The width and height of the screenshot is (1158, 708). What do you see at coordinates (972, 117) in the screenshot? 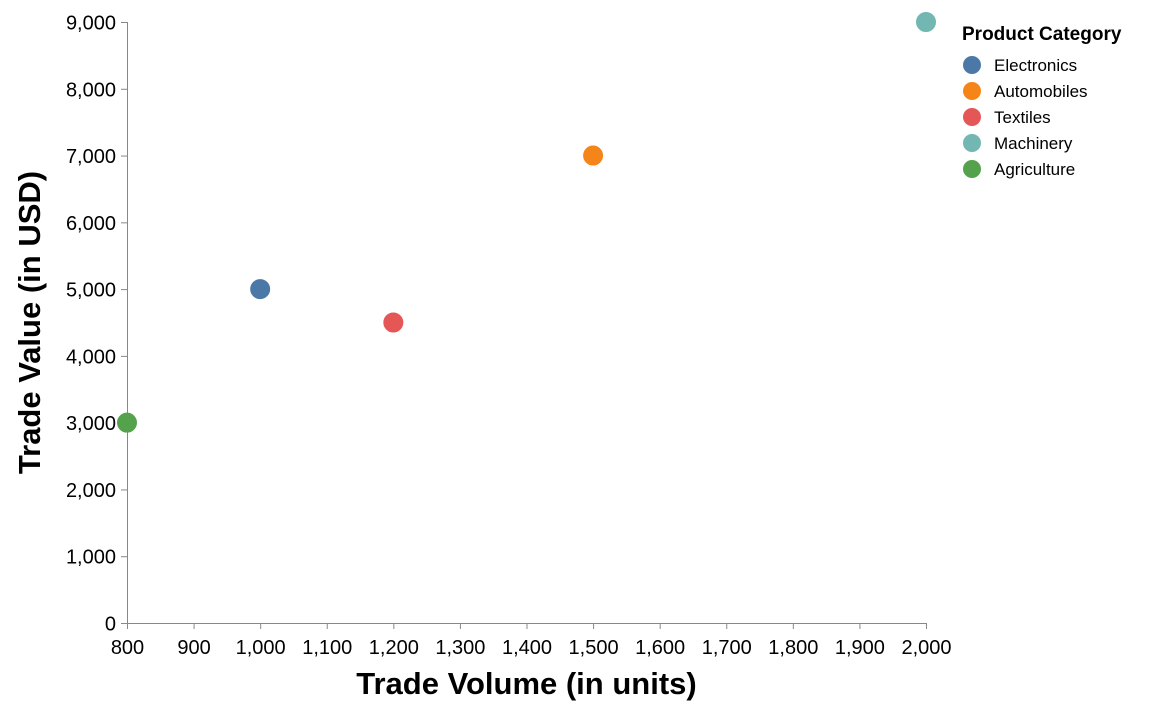
I see `legend-swatch-textiles` at bounding box center [972, 117].